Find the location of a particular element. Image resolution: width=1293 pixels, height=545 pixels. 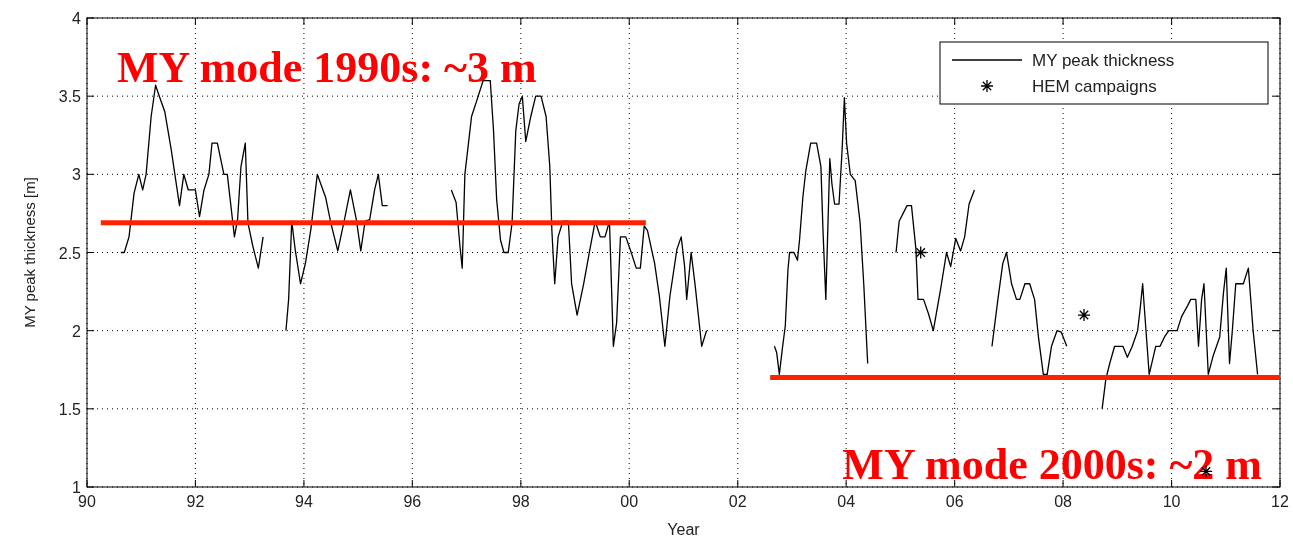

y-tick-label: 2.5 is located at coordinates (70, 253).